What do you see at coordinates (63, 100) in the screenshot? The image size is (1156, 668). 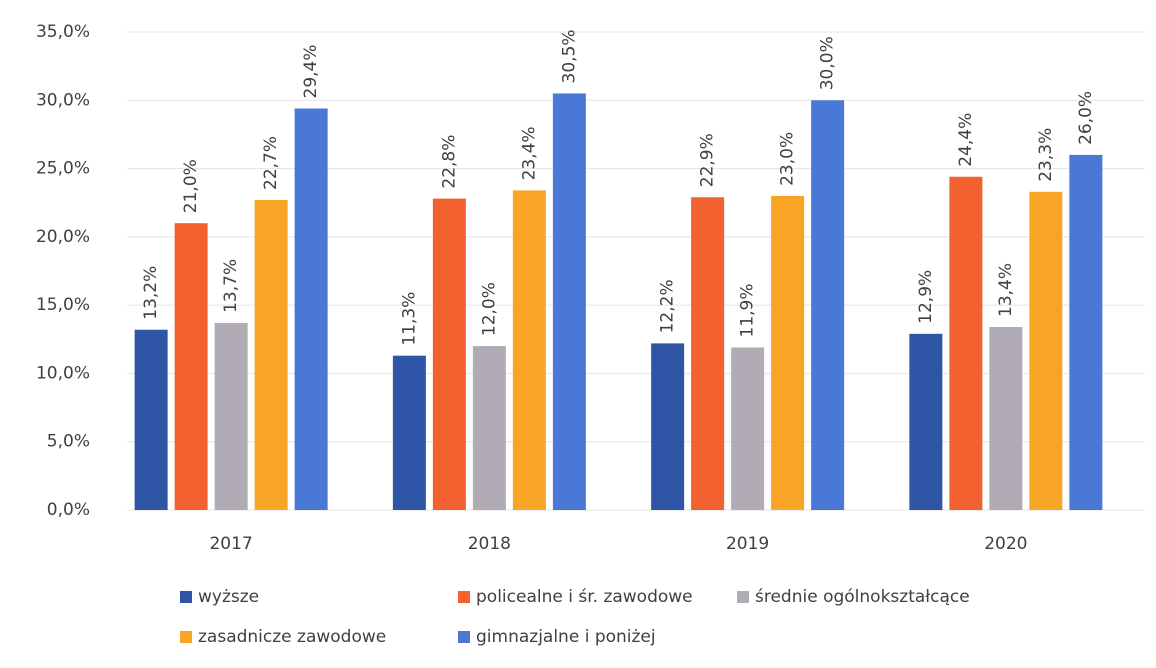 I see `y-tick-label: 30,0%` at bounding box center [63, 100].